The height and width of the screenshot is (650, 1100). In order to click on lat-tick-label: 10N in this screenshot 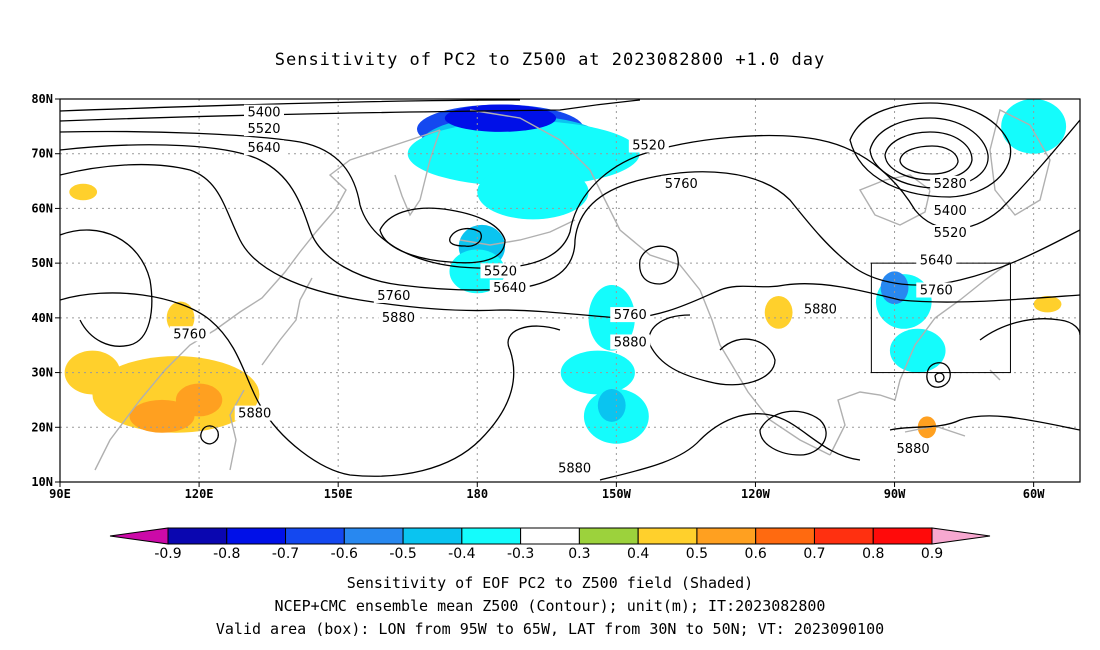, I will do `click(42, 482)`.